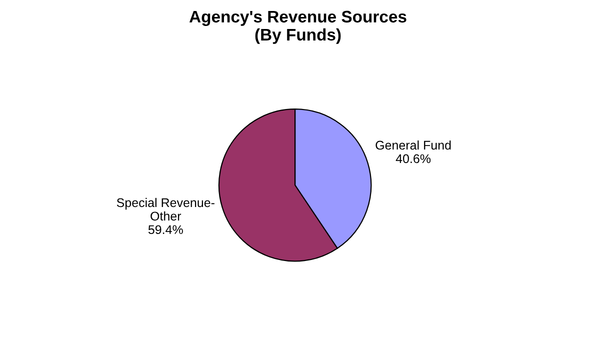 The image size is (596, 347). Describe the element at coordinates (413, 159) in the screenshot. I see `data-label: 40.6%` at that location.